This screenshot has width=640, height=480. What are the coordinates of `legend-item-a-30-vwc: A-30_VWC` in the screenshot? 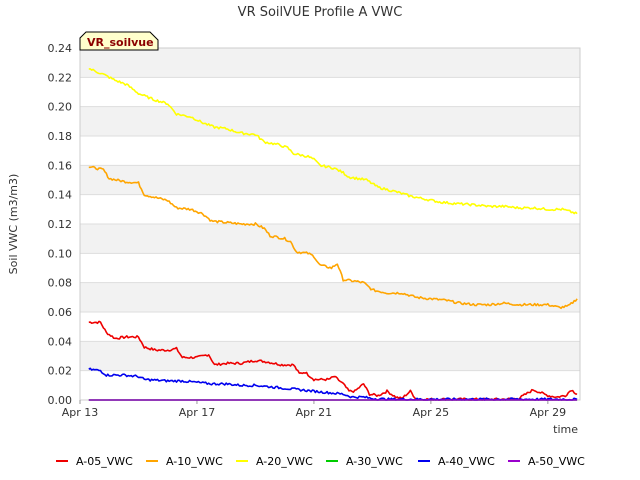 It's located at (364, 461).